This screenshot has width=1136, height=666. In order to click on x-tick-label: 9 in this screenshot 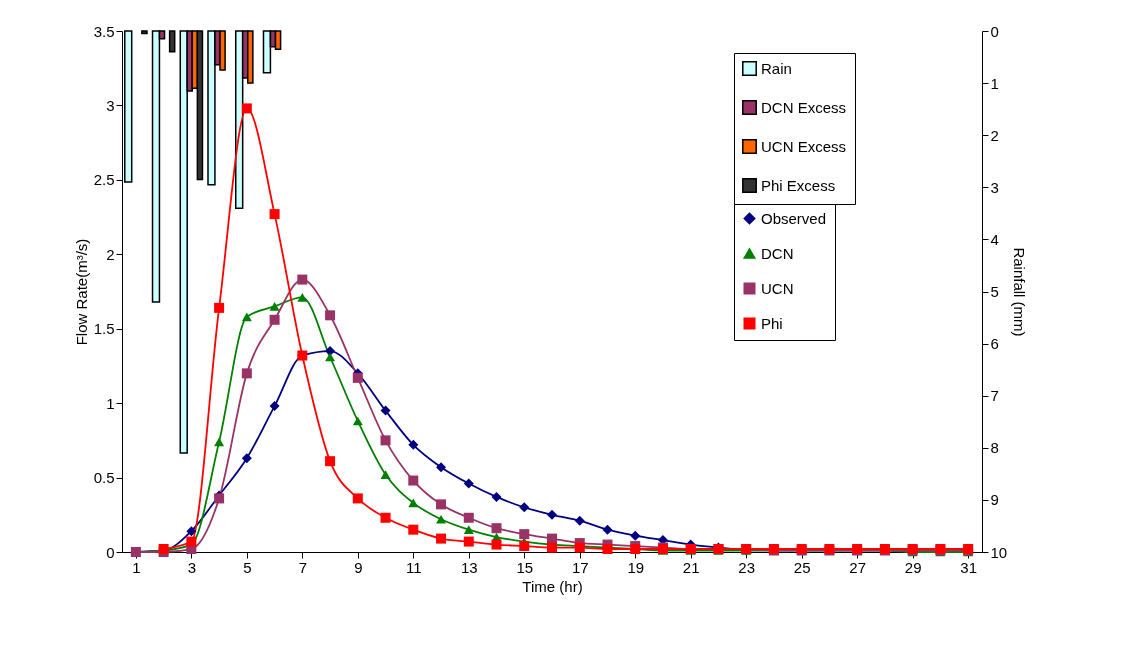, I will do `click(358, 567)`.